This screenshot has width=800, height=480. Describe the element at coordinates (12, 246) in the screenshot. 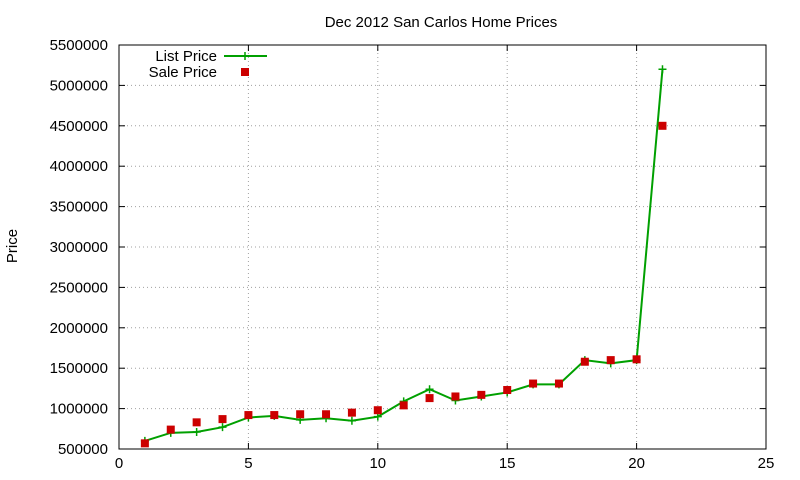

I see `y-axis-label: Price` at that location.